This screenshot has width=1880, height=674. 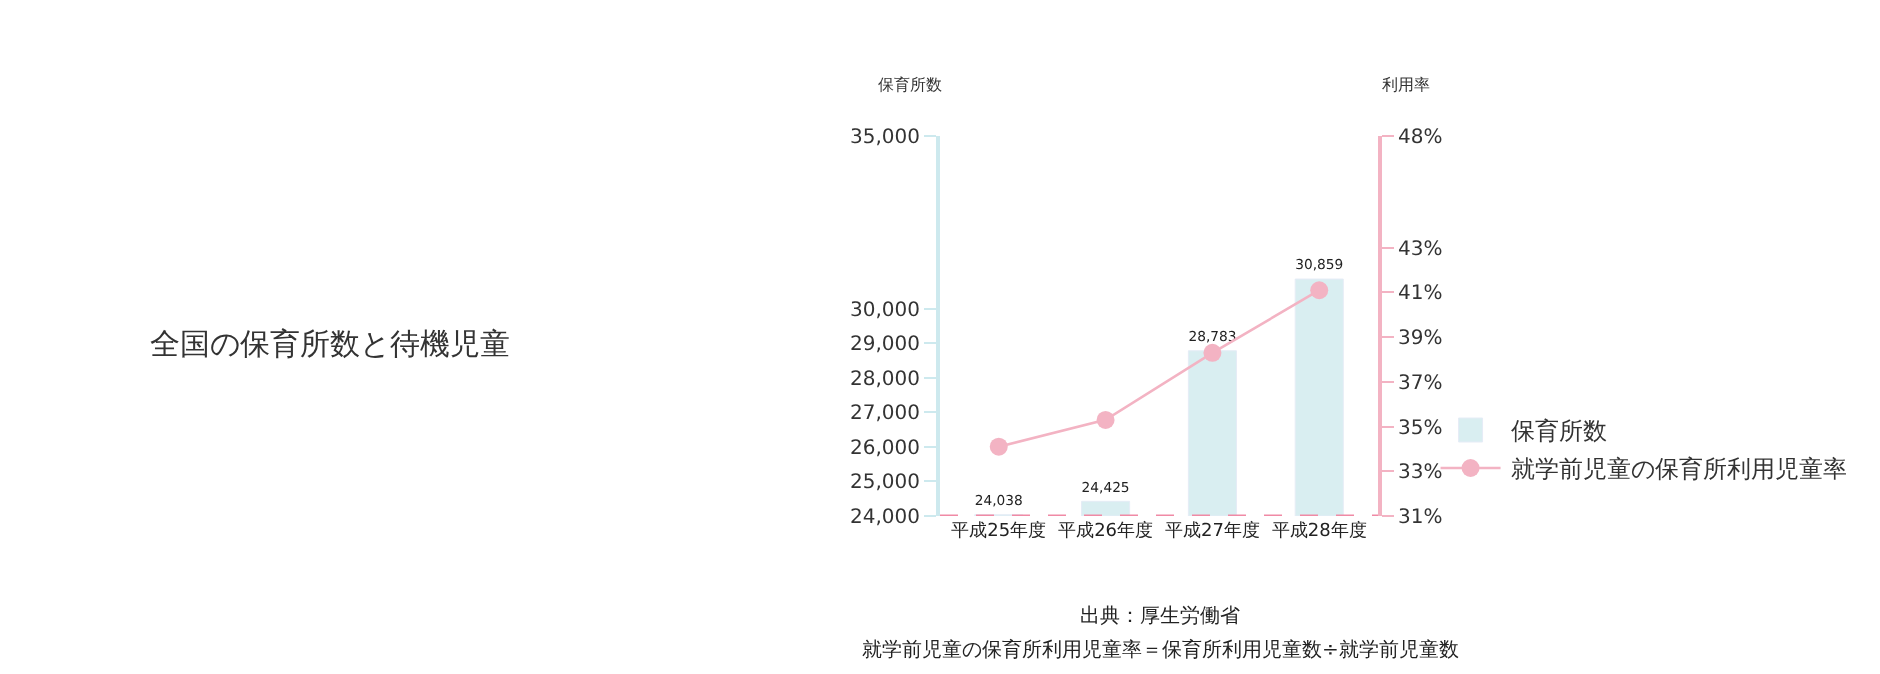 I want to click on y-tick-label: 26,000, so click(x=885, y=448).